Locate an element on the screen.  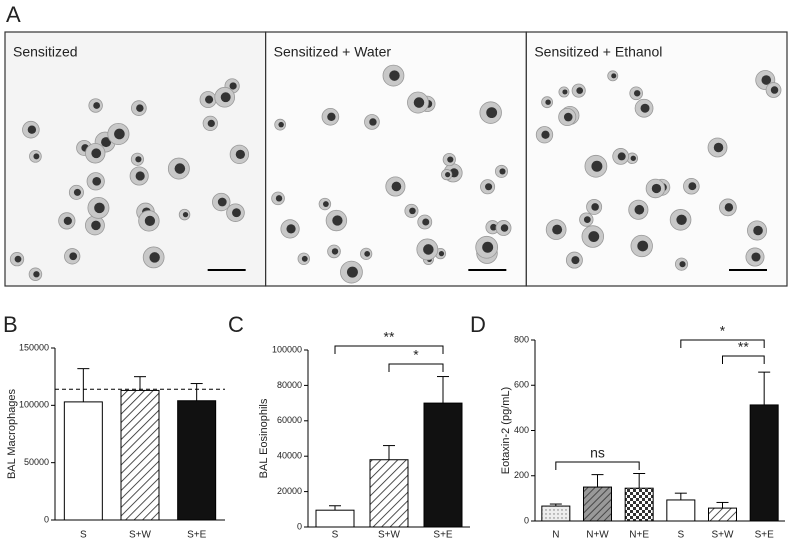
panel-letter: D is located at coordinates (478, 324).